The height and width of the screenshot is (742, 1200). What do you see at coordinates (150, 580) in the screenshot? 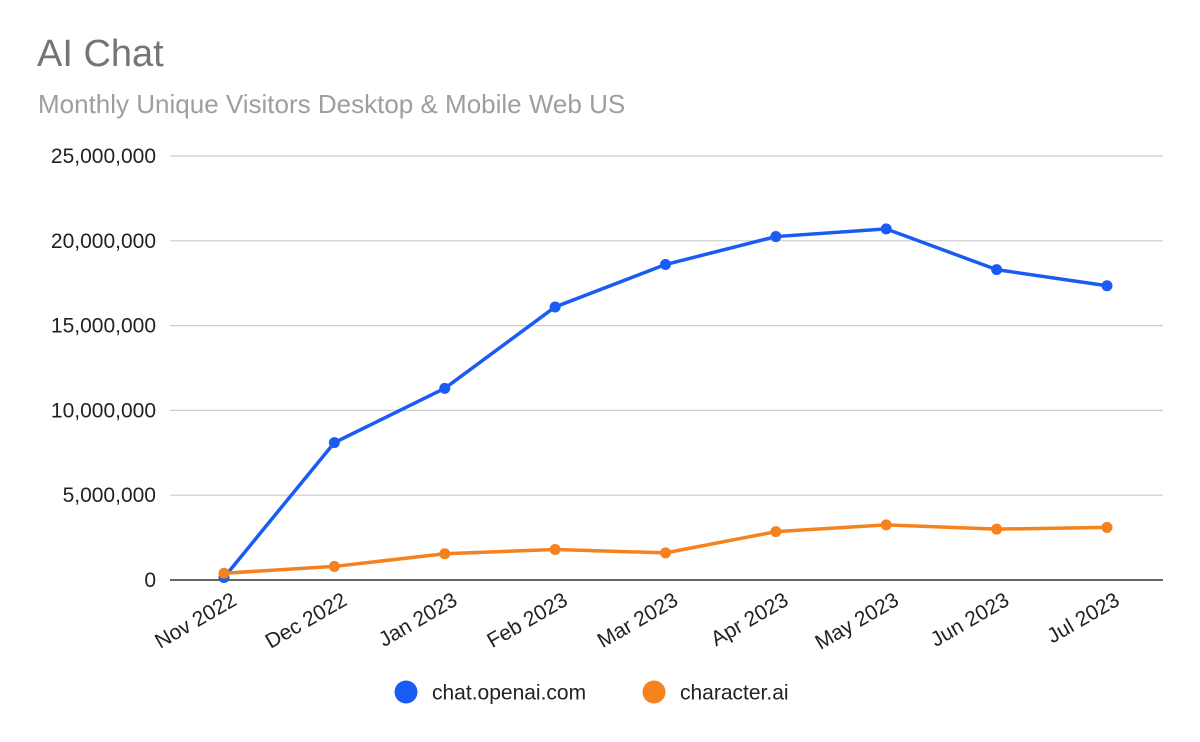
I see `y-tick-label: 0` at bounding box center [150, 580].